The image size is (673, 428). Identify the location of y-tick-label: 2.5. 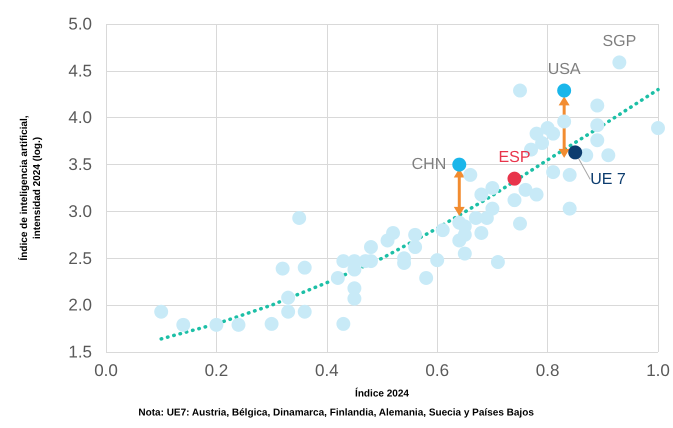
(80, 258).